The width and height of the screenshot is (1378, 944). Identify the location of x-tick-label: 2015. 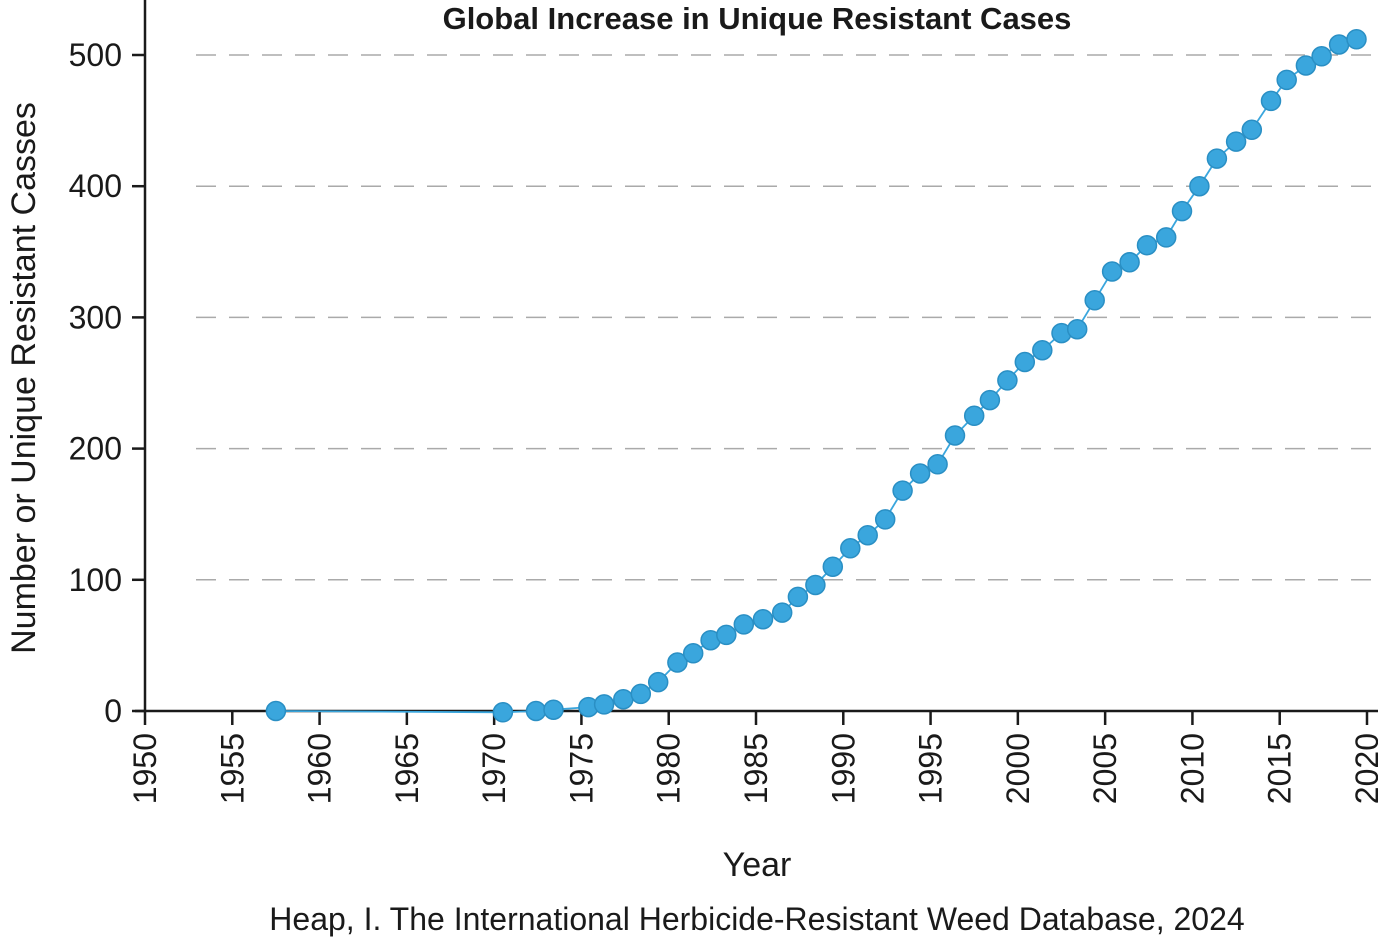
(1280, 768).